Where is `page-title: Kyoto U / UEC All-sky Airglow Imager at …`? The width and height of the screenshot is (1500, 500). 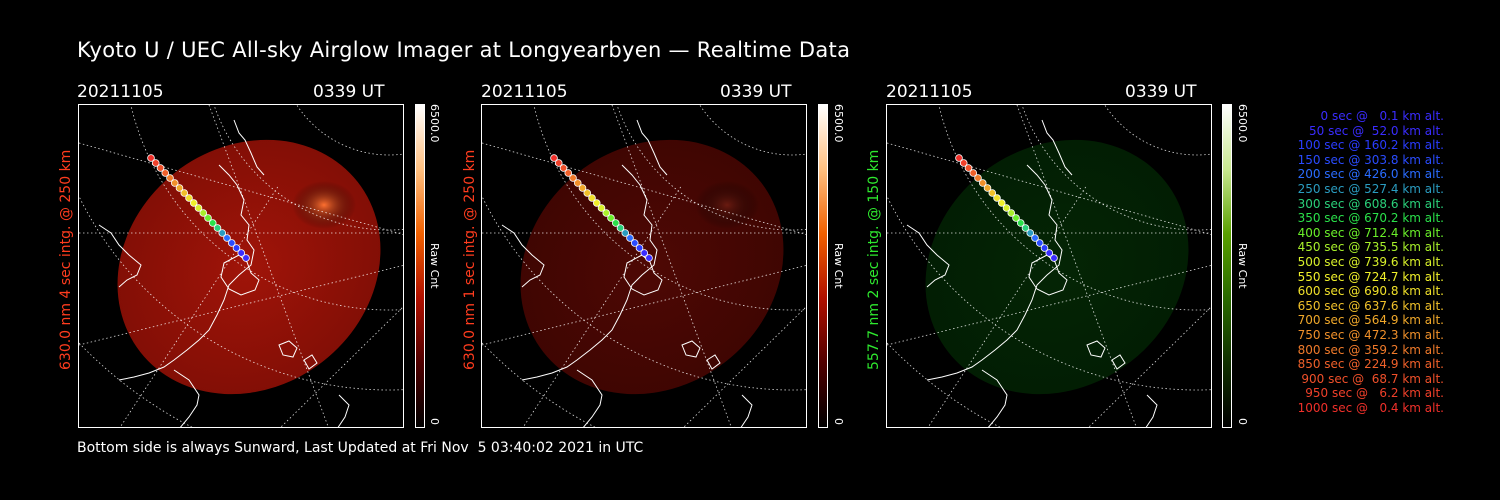
page-title: Kyoto U / UEC All-sky Airglow Imager at … is located at coordinates (464, 50).